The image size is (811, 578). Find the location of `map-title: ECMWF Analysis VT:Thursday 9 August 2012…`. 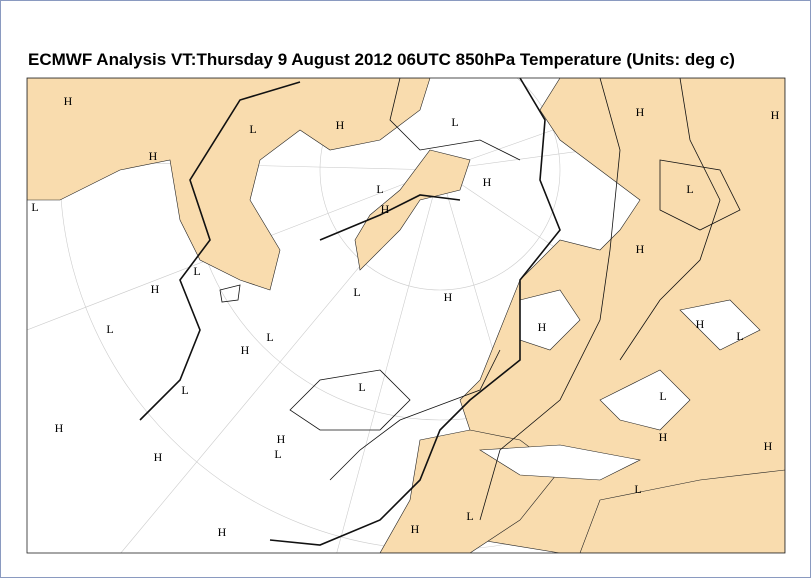

map-title: ECMWF Analysis VT:Thursday 9 August 2012… is located at coordinates (381, 59).